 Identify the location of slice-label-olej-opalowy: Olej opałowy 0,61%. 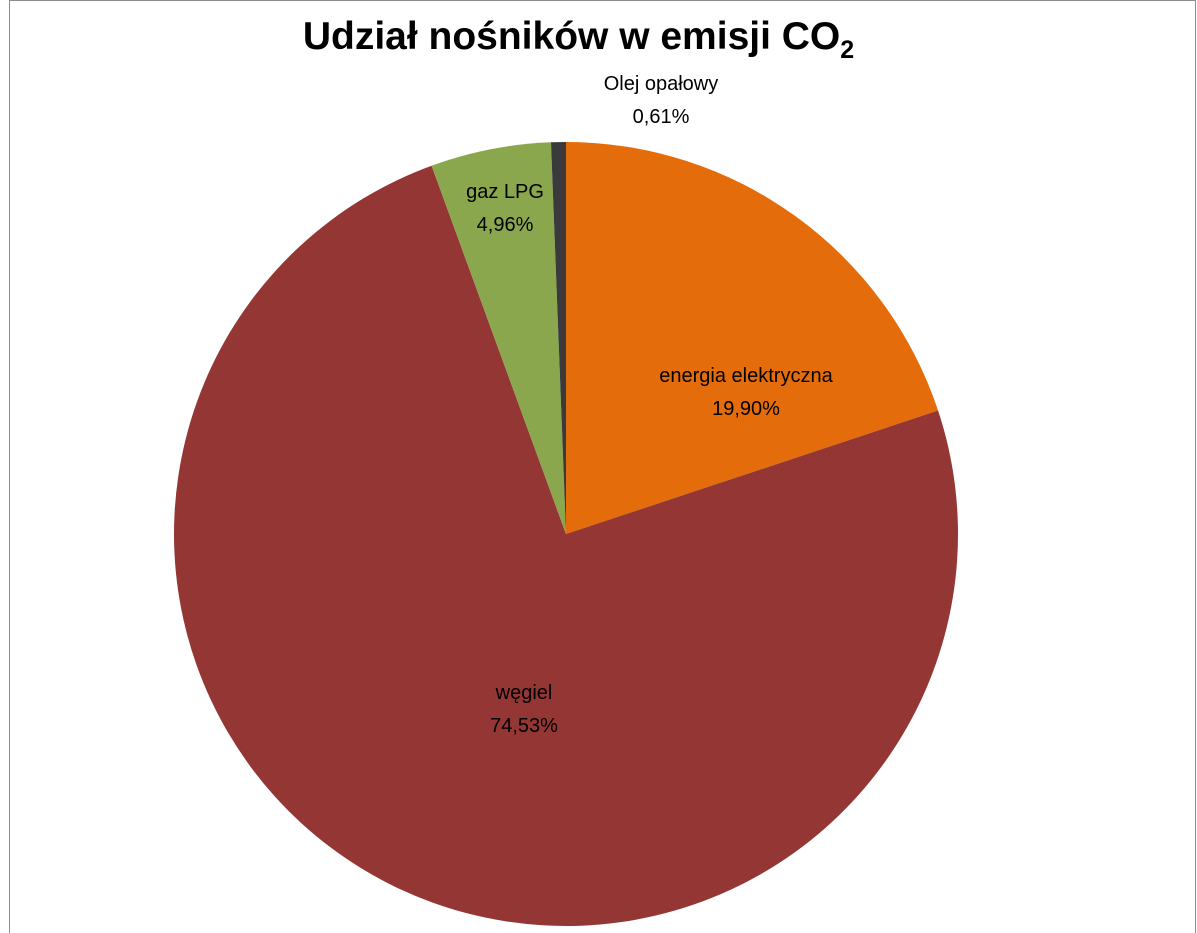
(661, 100).